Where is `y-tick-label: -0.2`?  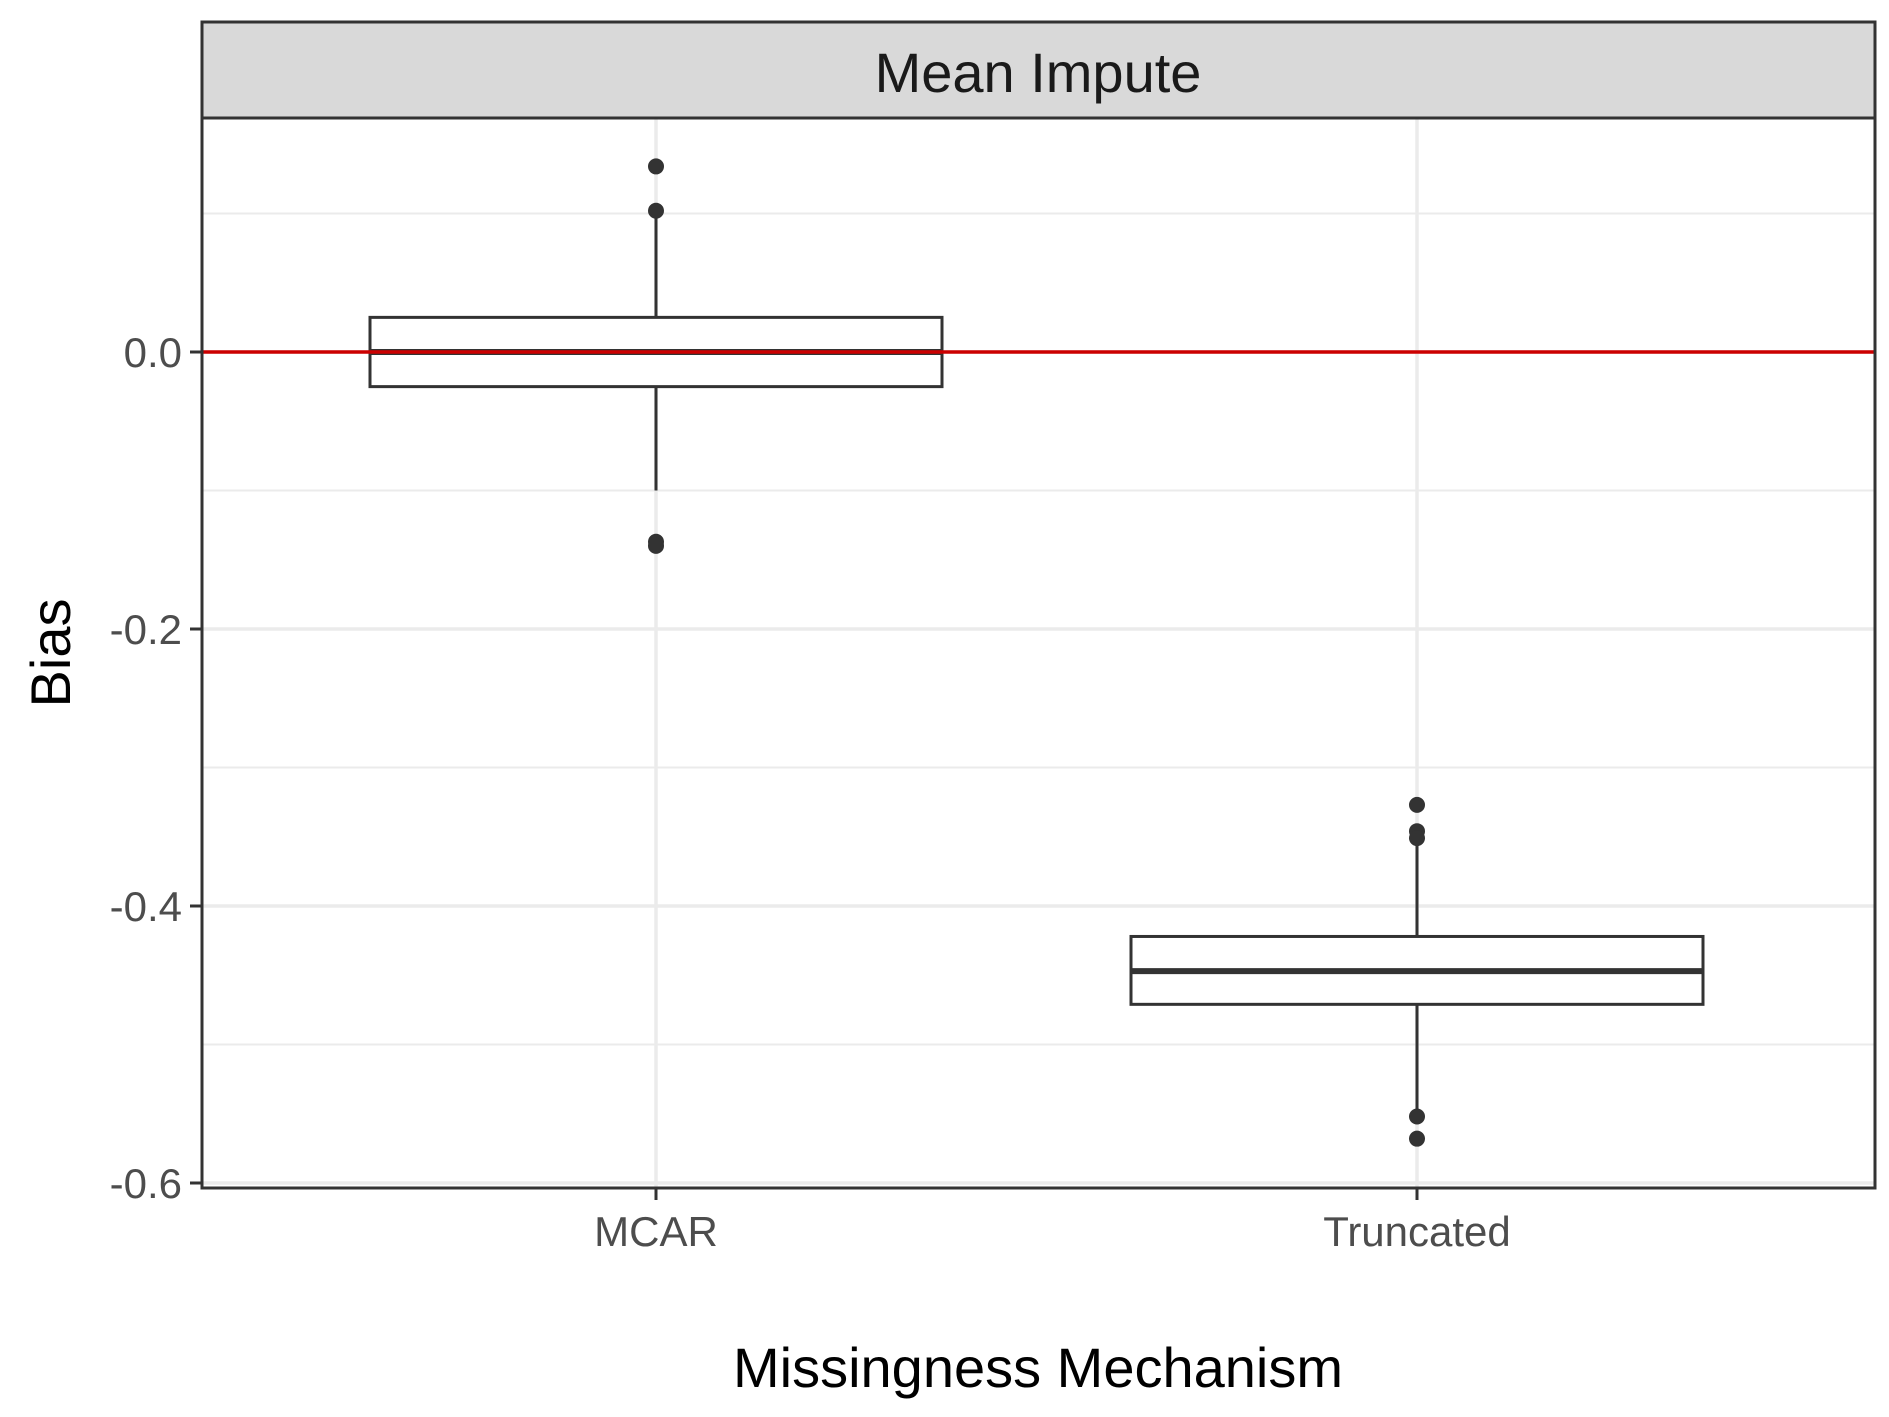
y-tick-label: -0.2 is located at coordinates (146, 629).